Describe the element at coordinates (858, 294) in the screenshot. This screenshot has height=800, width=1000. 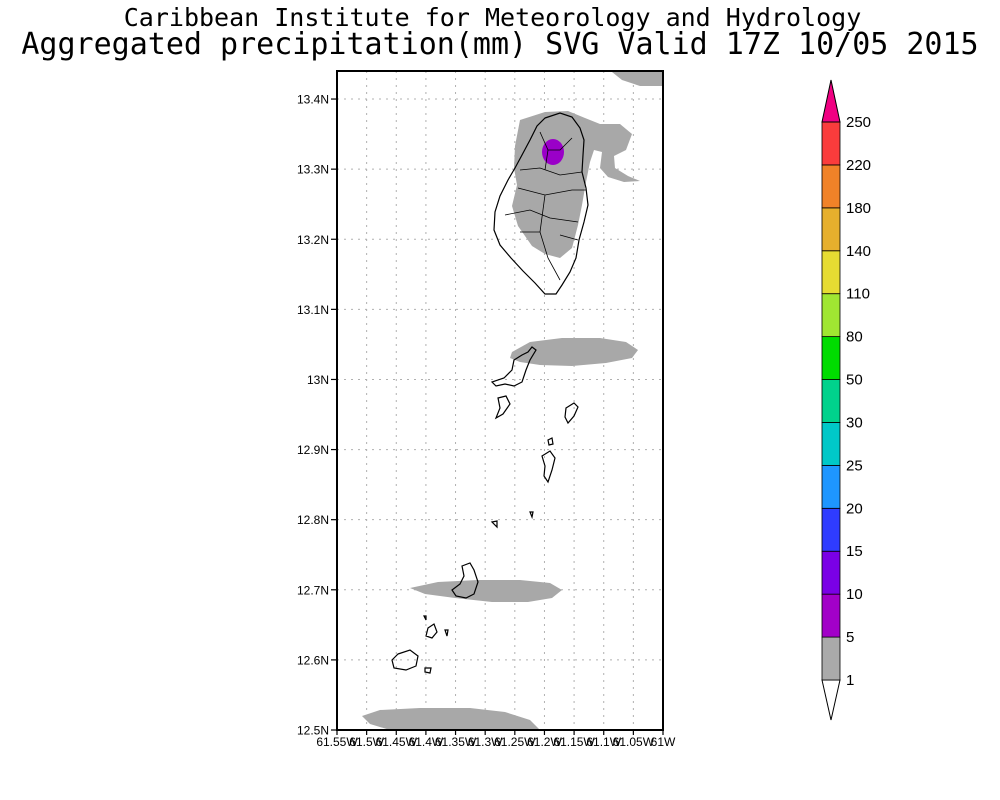
I see `colorbar-level-label: 110` at that location.